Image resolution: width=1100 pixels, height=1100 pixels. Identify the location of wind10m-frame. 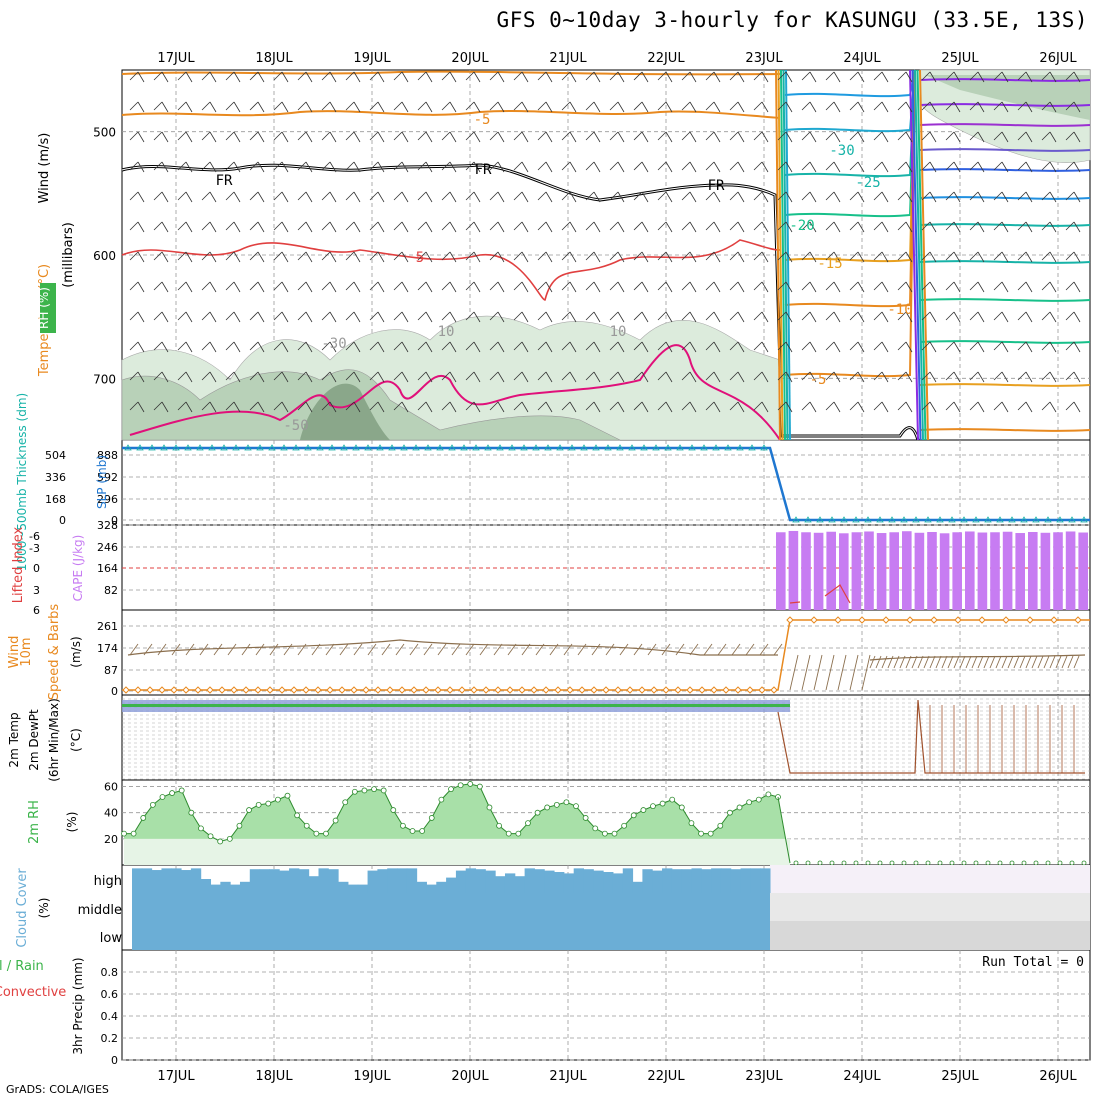
(606, 652).